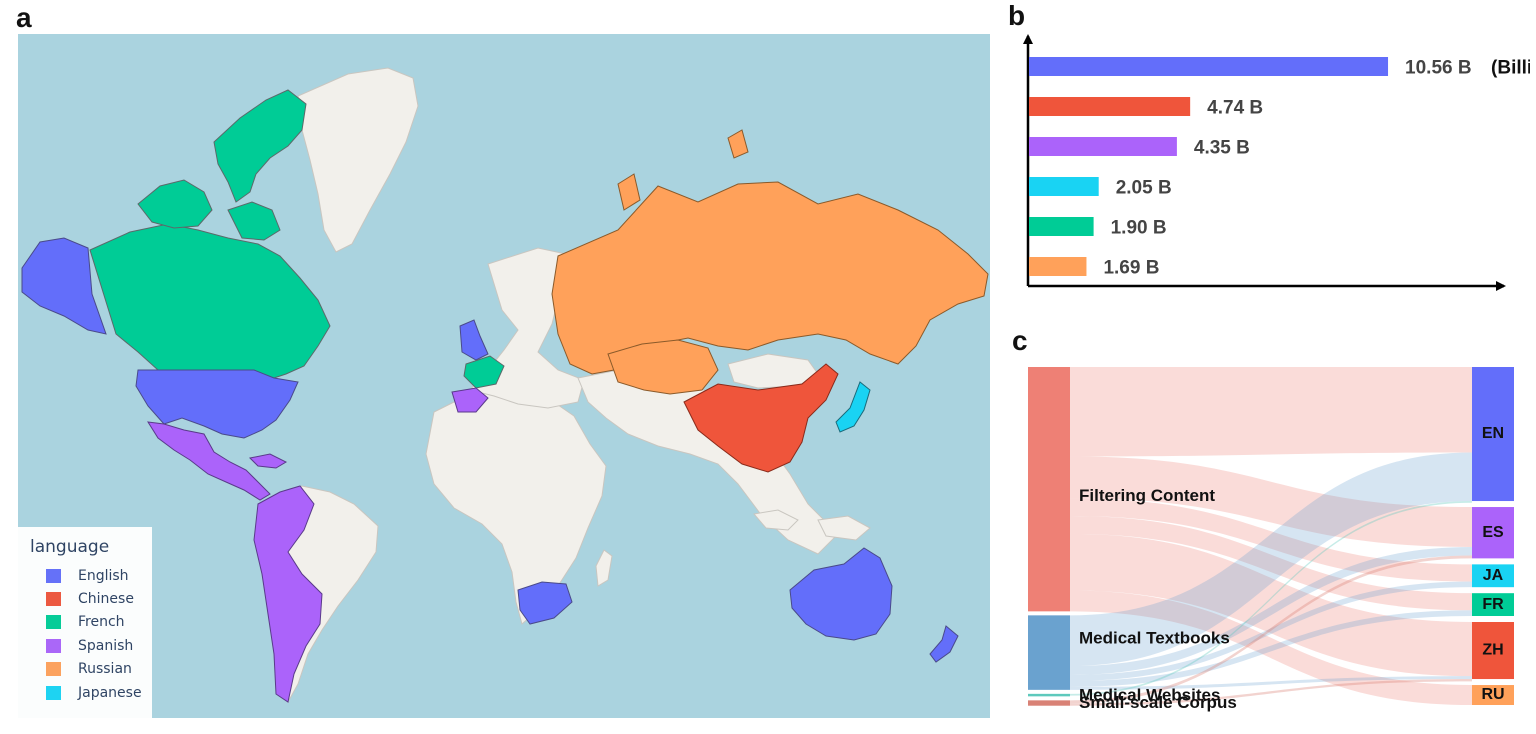 This screenshot has width=1536, height=734. What do you see at coordinates (217, 404) in the screenshot?
I see `usa` at bounding box center [217, 404].